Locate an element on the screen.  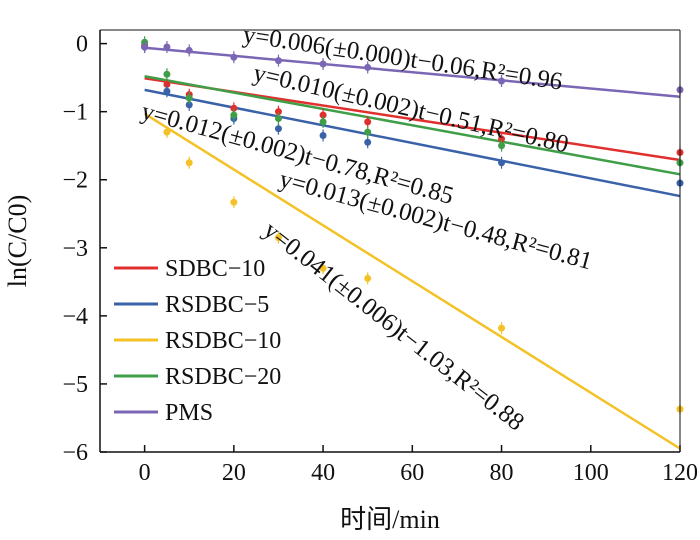
x-tick-label: 0 is located at coordinates (145, 473).